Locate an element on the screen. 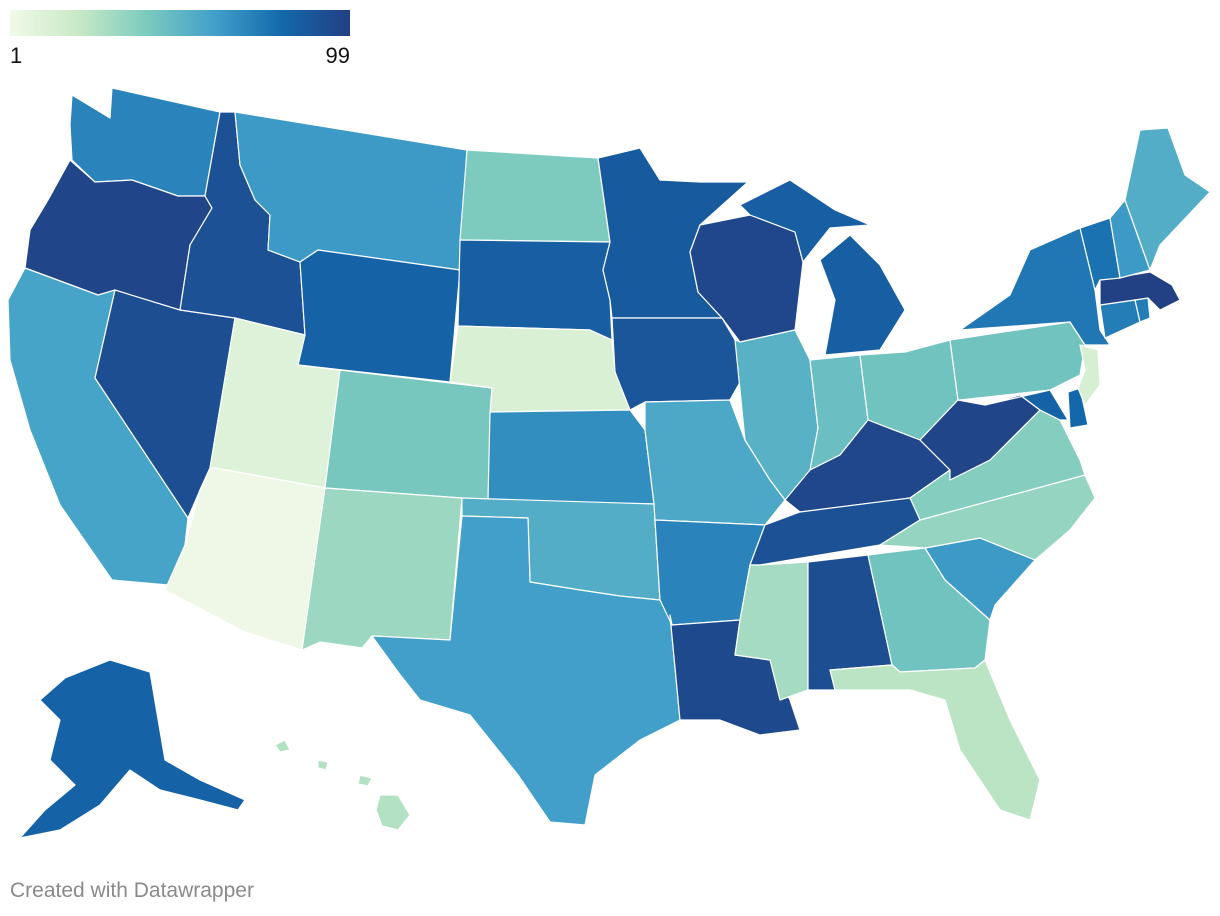 The image size is (1220, 916). state-MO is located at coordinates (715, 462).